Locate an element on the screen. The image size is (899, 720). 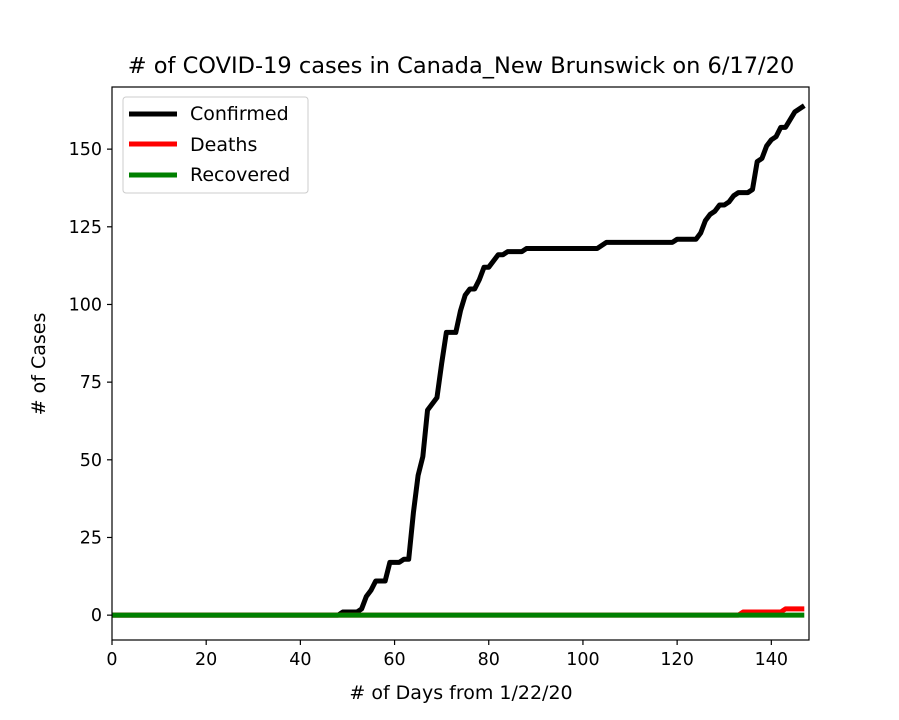
legend-label-deaths: Deaths is located at coordinates (223, 145).